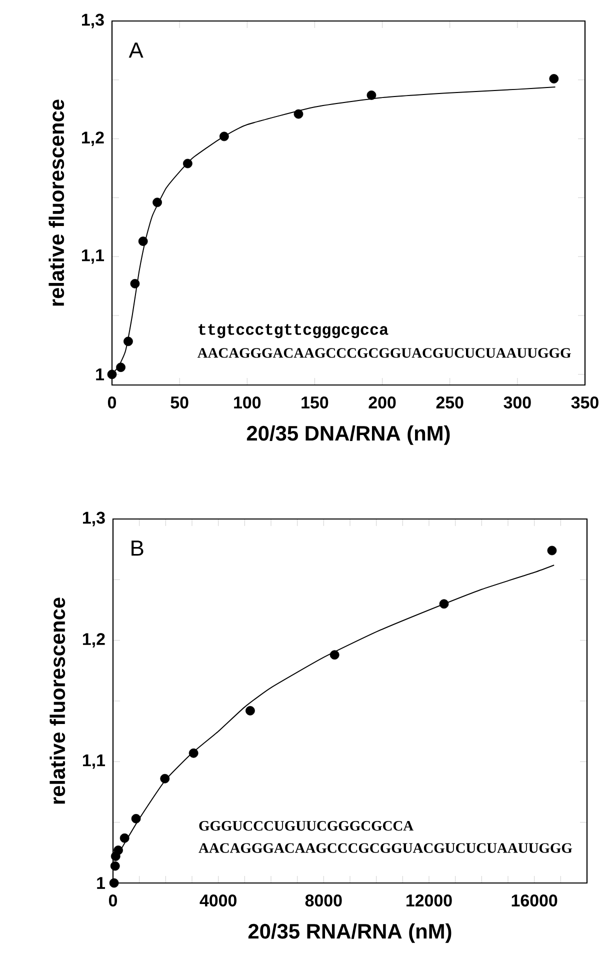  Describe the element at coordinates (136, 50) in the screenshot. I see `annotation: A` at that location.